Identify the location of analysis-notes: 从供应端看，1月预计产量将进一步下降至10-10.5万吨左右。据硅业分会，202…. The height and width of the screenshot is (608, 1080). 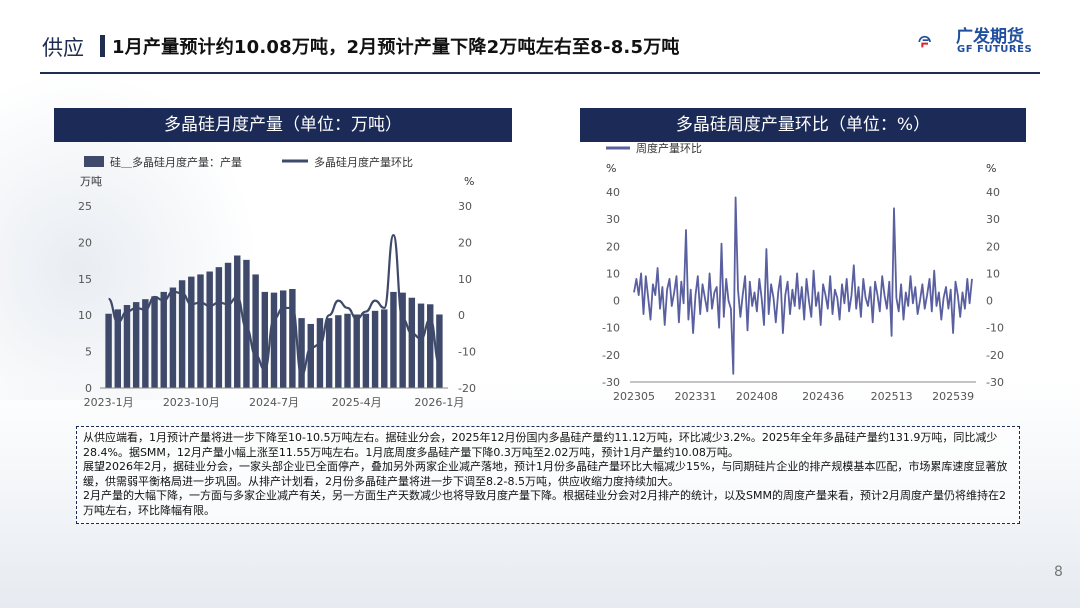
(548, 475).